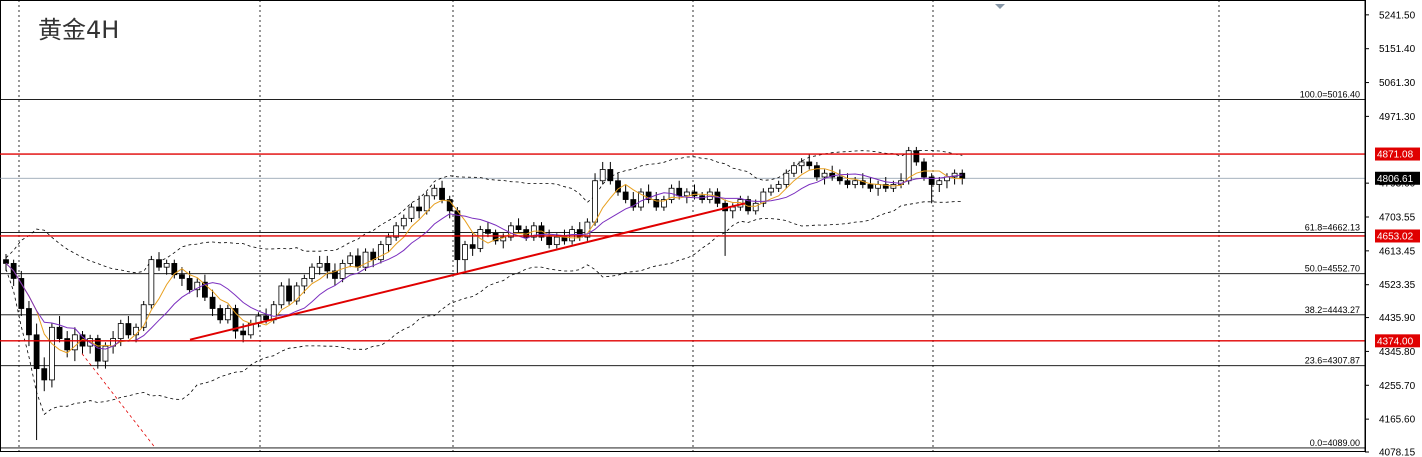  I want to click on uptrend-line, so click(467, 271).